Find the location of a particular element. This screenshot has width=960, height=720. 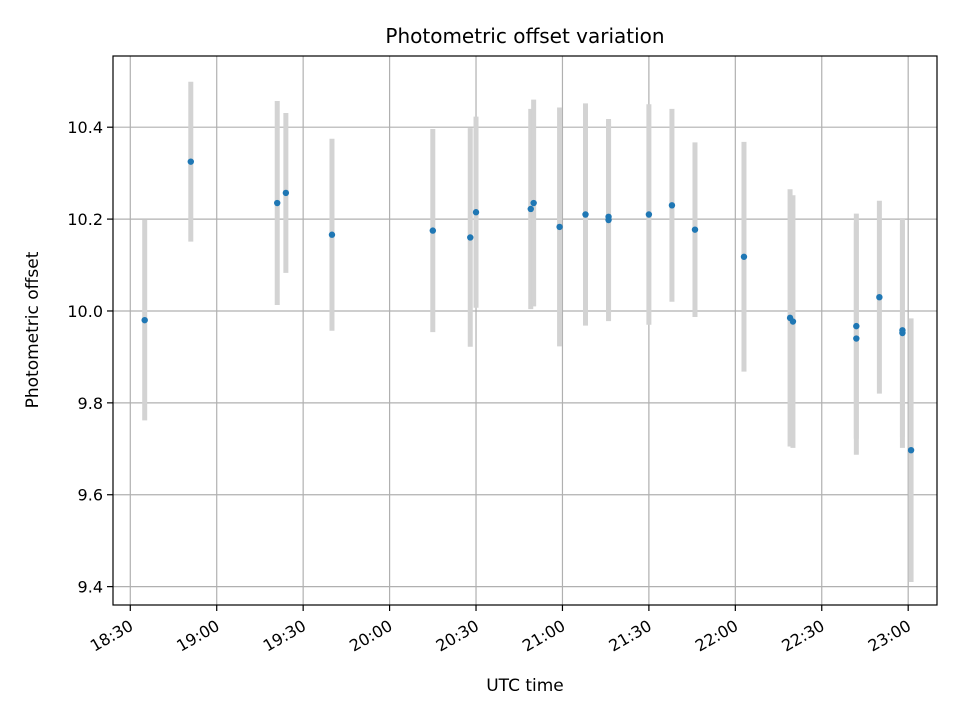

x-tick-label: 19:30 is located at coordinates (284, 636).